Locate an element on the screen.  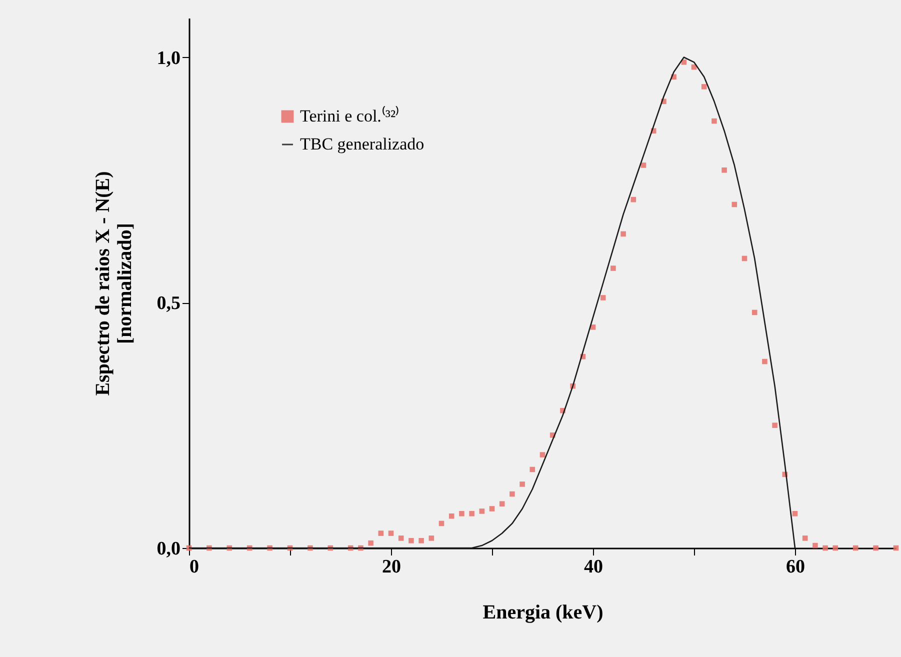
y-tick-label: 1,0 is located at coordinates (168, 58).